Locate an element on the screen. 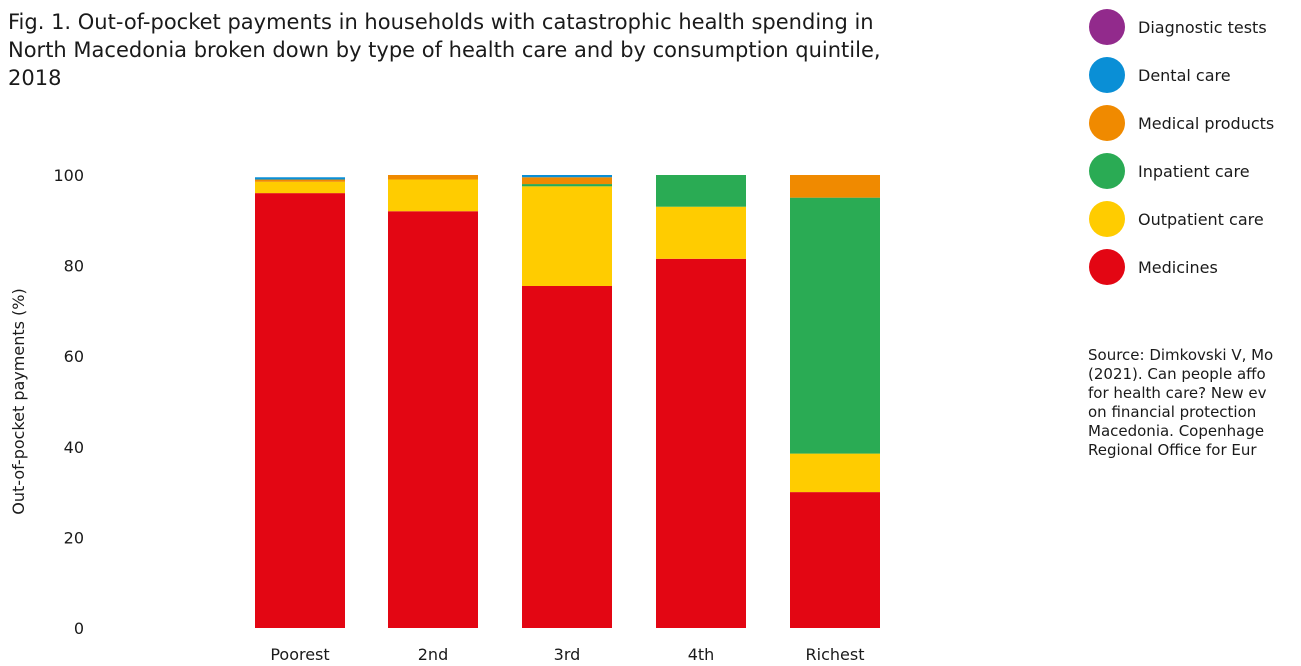 The image size is (1301, 666). legend-item: Dental care is located at coordinates (1181, 75).